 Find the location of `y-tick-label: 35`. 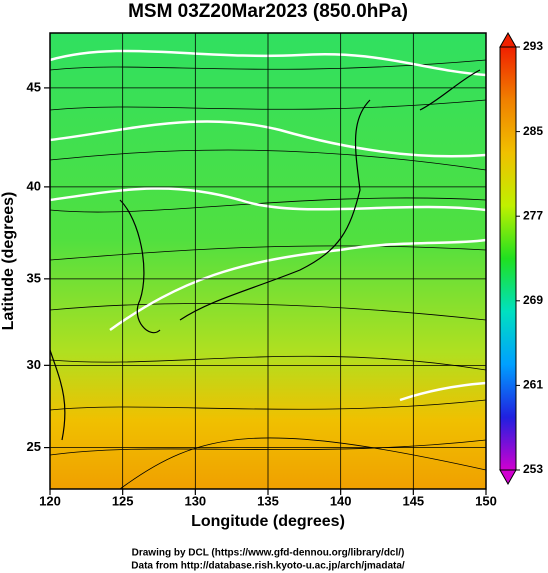

y-tick-label: 35 is located at coordinates (34, 277).